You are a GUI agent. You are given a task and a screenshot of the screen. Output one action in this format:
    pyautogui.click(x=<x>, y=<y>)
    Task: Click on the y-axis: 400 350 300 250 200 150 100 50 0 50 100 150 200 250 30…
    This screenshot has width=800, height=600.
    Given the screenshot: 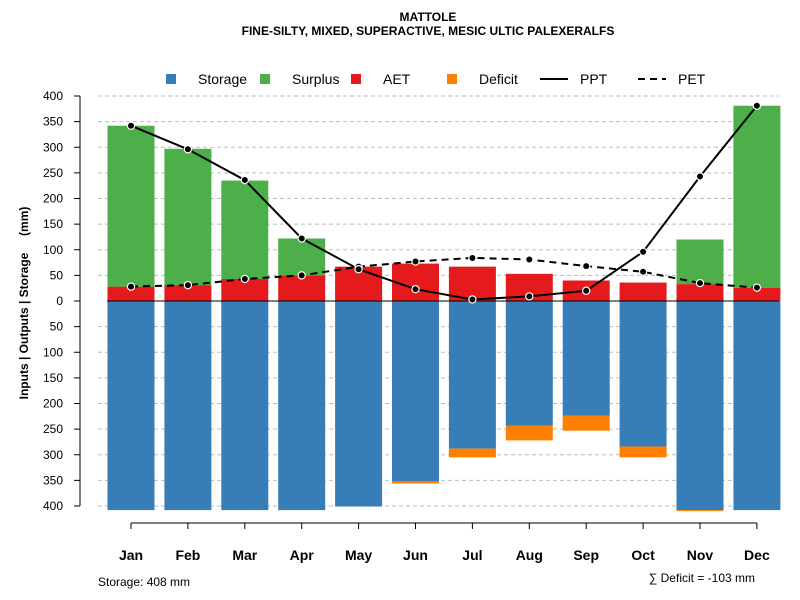 What is the action you would take?
    pyautogui.click(x=62, y=301)
    